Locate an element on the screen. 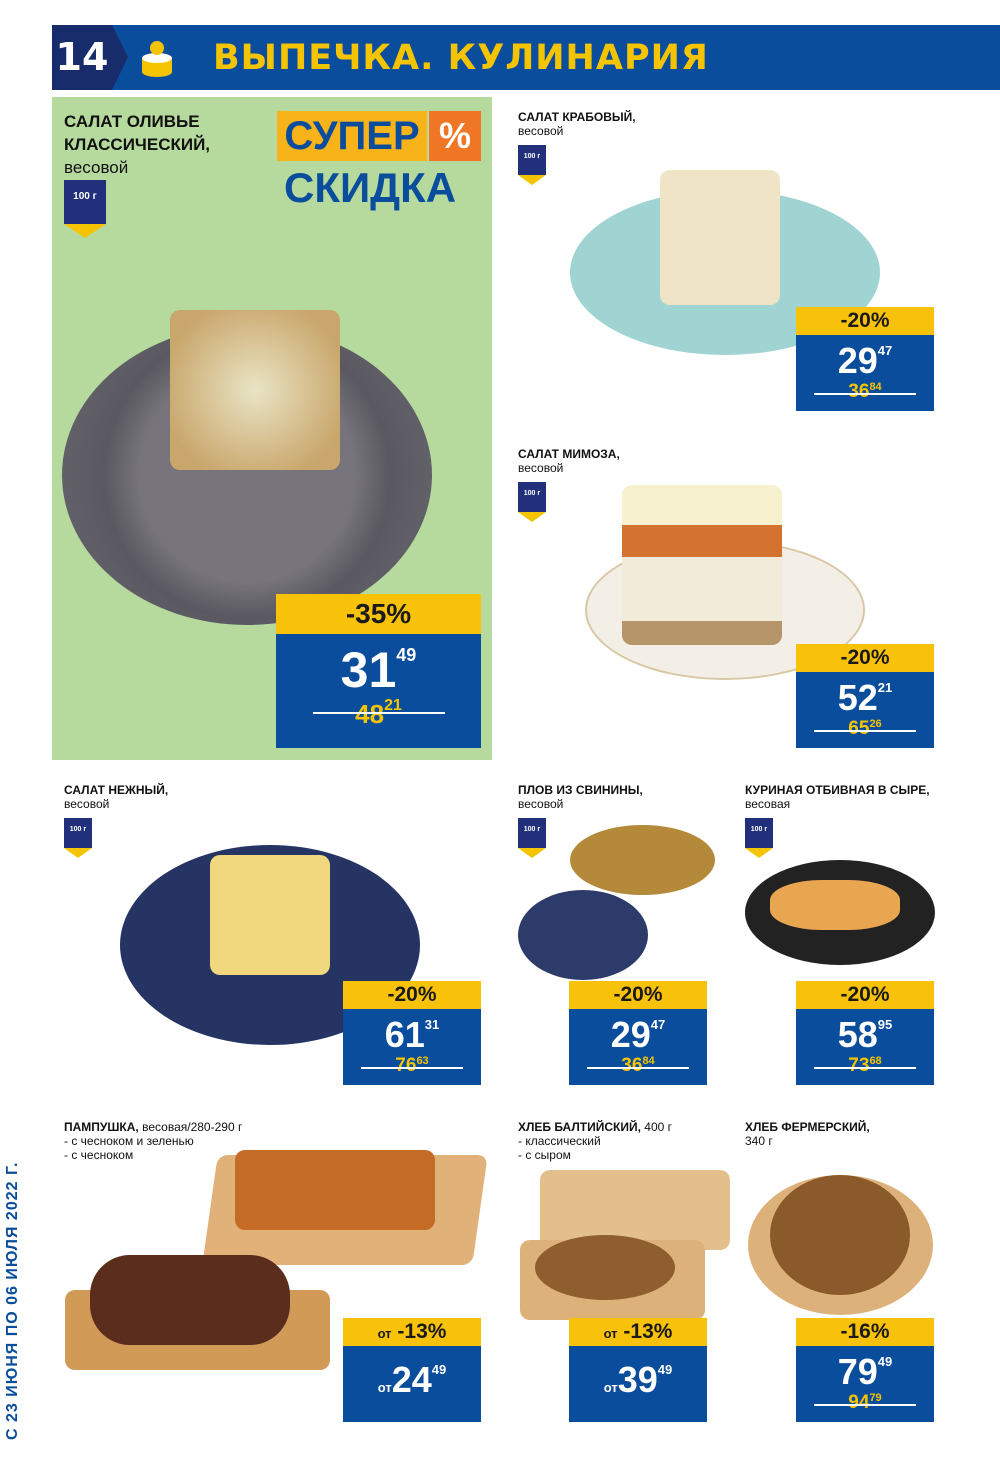  product-name: САЛАТ ОЛИВЬЕ КЛАССИЧЕСКИЙ, весовой is located at coordinates (137, 144).